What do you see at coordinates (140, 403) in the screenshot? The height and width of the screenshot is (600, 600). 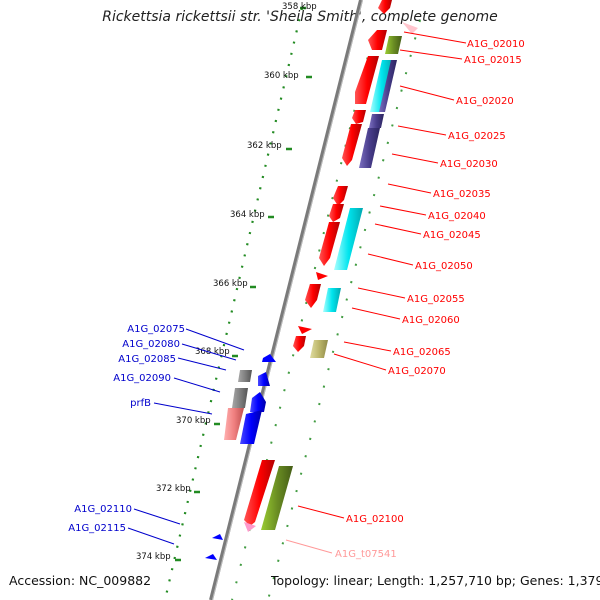 I see `label-prfb: prfB` at bounding box center [140, 403].